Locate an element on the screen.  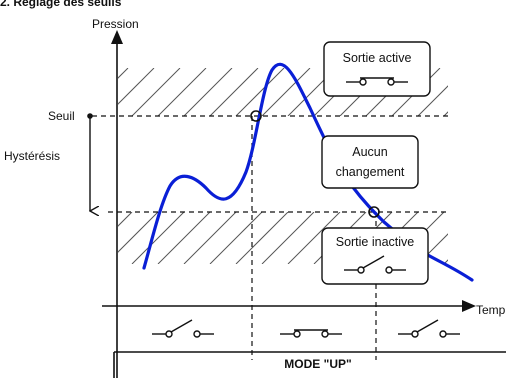
box-sortie-inactive: Sortie inactive is located at coordinates (375, 256).